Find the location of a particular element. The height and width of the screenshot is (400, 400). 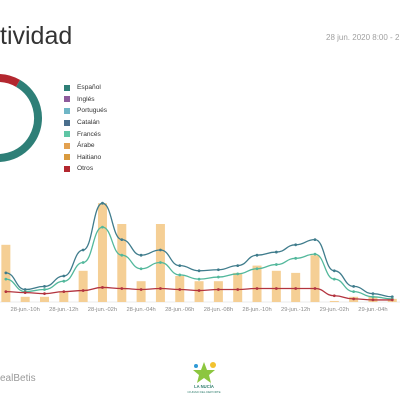

legend-label: Español is located at coordinates (89, 88).